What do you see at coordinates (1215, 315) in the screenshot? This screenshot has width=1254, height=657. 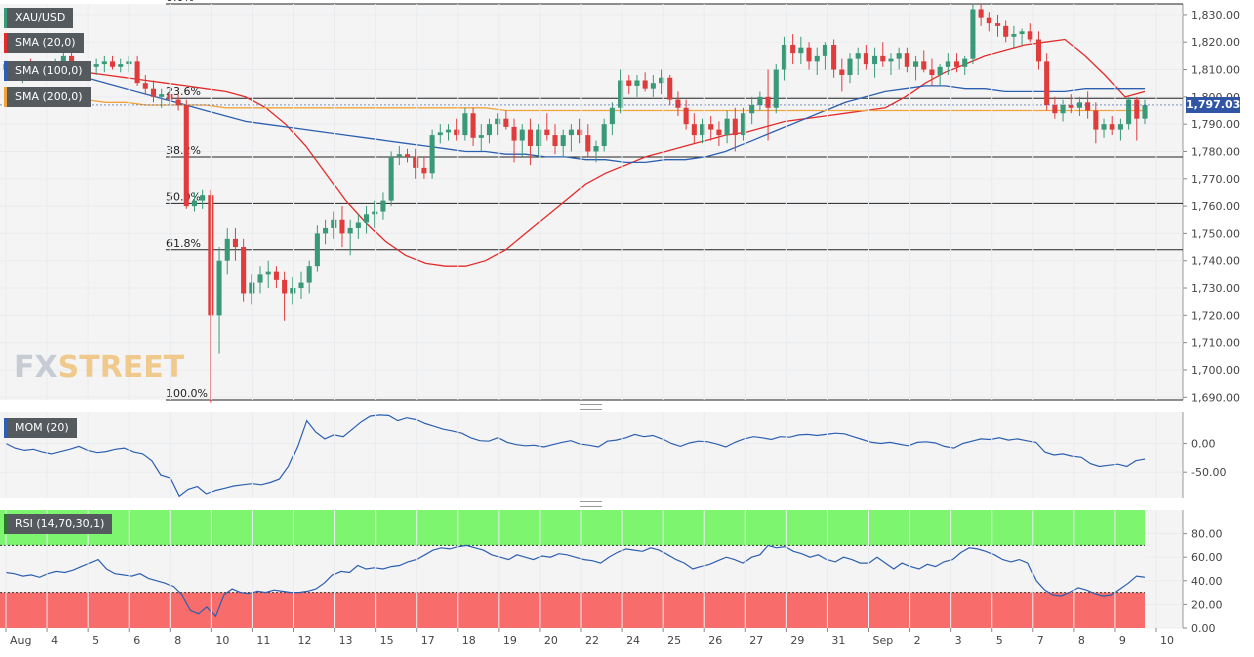 I see `price-tick-label: 1,720.00` at bounding box center [1215, 315].